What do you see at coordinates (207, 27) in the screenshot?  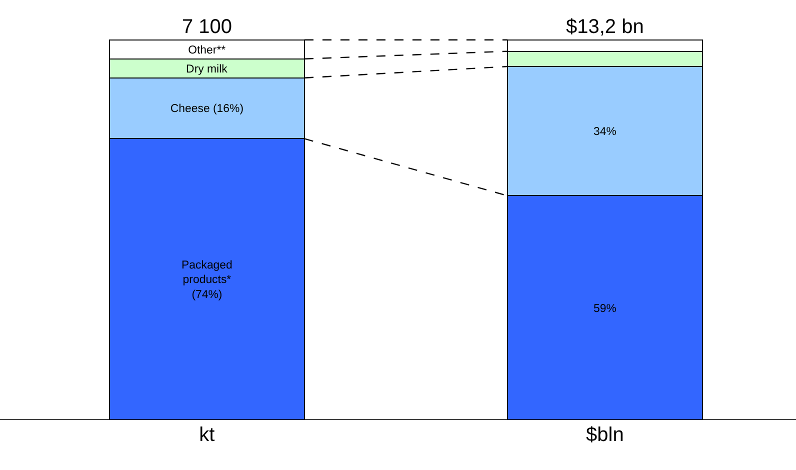 I see `annotation: 7 100` at bounding box center [207, 27].